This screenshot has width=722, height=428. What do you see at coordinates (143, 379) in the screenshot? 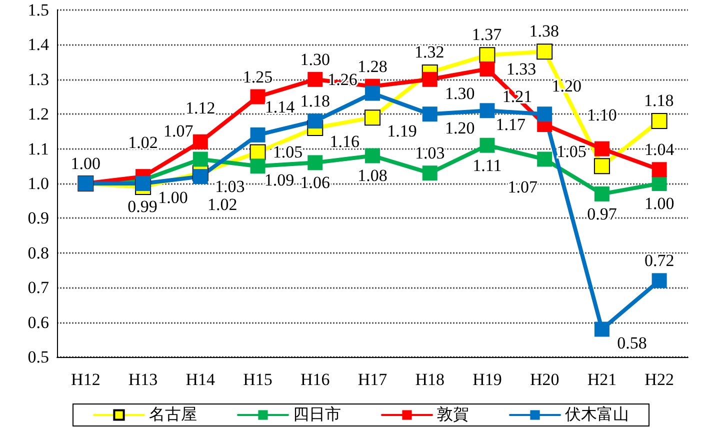
I see `x-tick-label: H13` at bounding box center [143, 379].